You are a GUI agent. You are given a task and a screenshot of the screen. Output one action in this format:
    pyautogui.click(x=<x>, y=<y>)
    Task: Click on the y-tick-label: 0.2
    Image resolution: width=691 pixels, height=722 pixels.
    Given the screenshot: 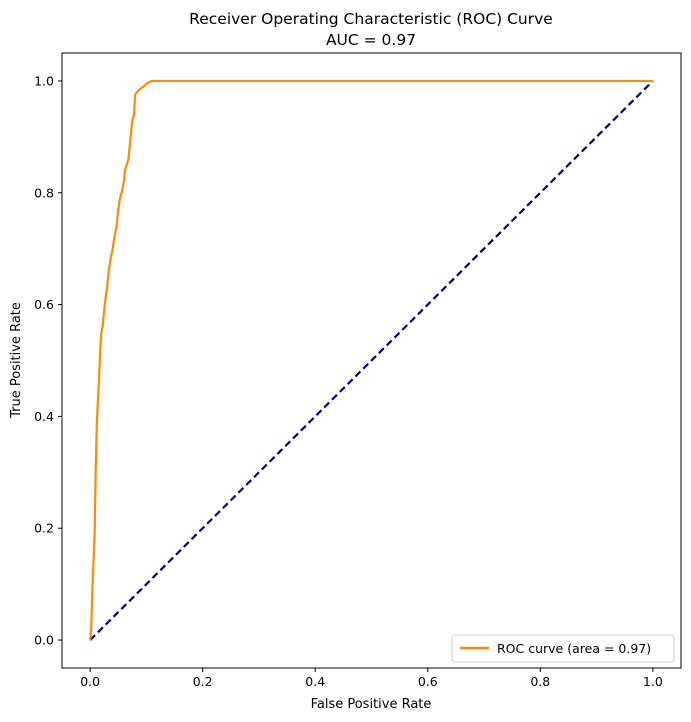 What is the action you would take?
    pyautogui.click(x=44, y=528)
    